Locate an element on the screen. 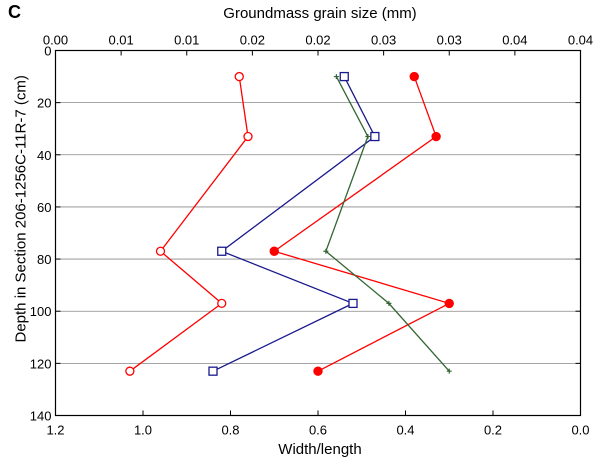  y-tick-label: 40 is located at coordinates (44, 155).